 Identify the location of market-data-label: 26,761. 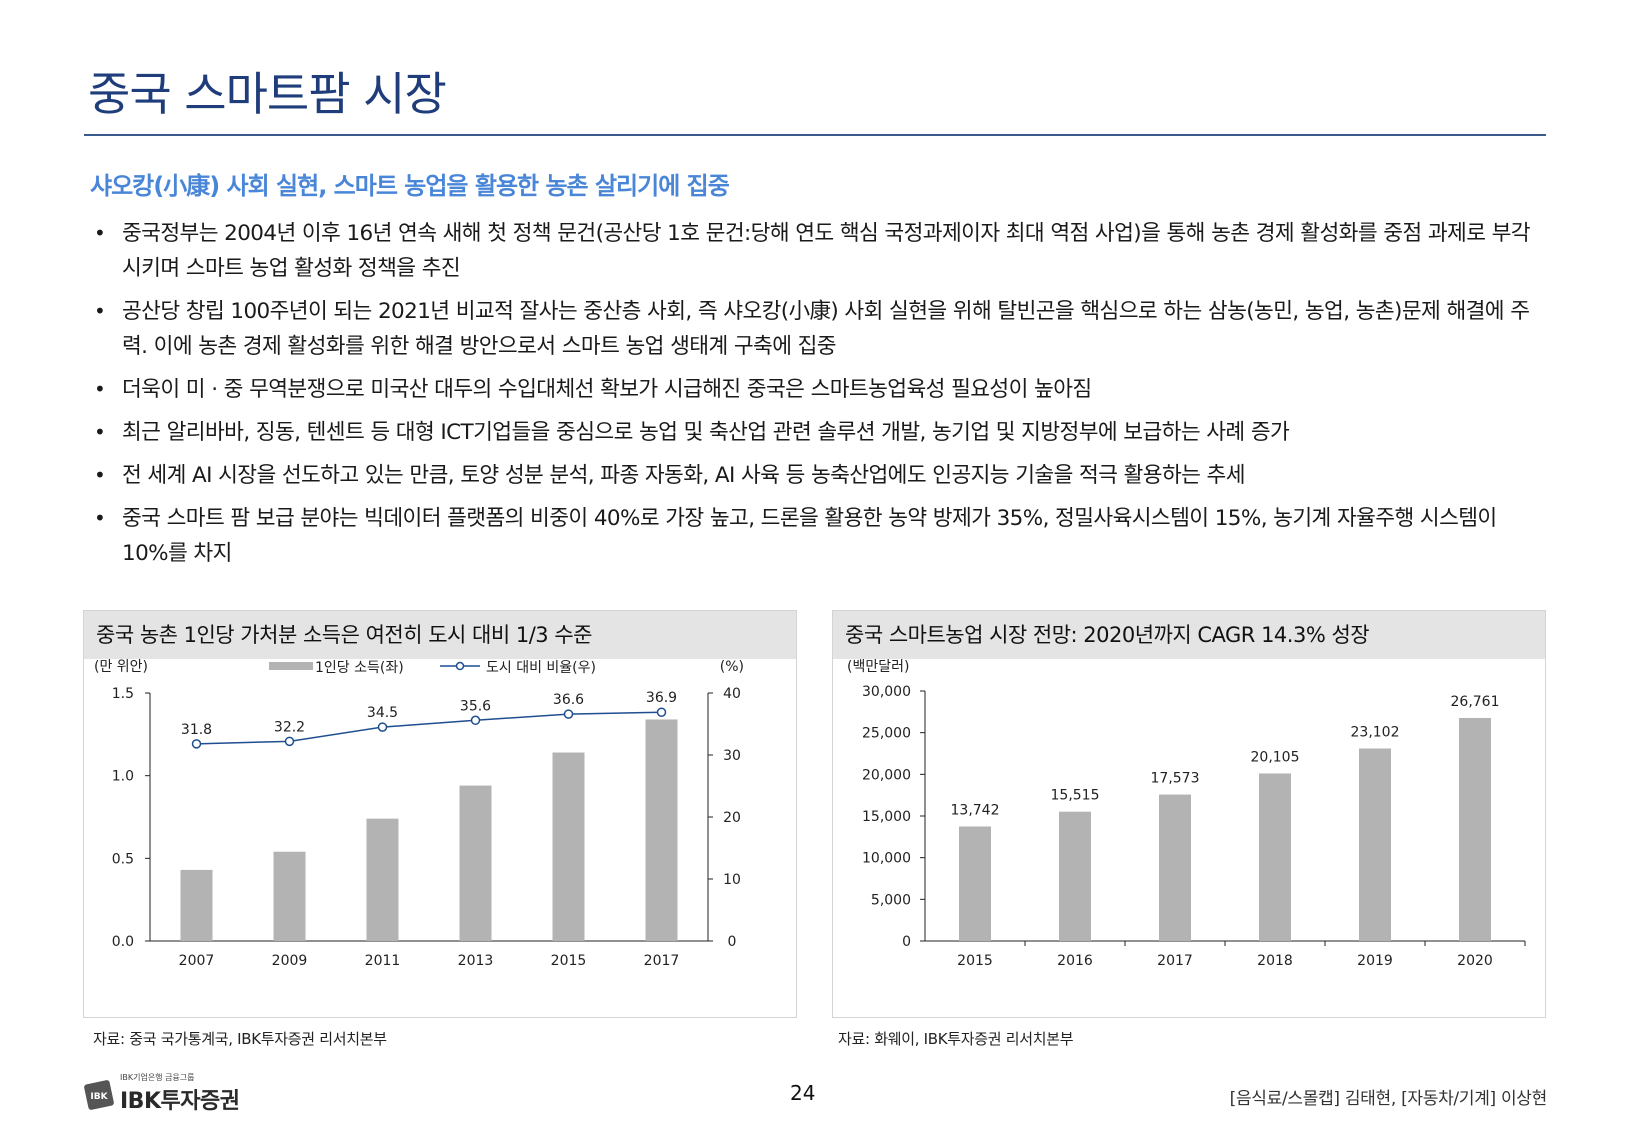
(1475, 702).